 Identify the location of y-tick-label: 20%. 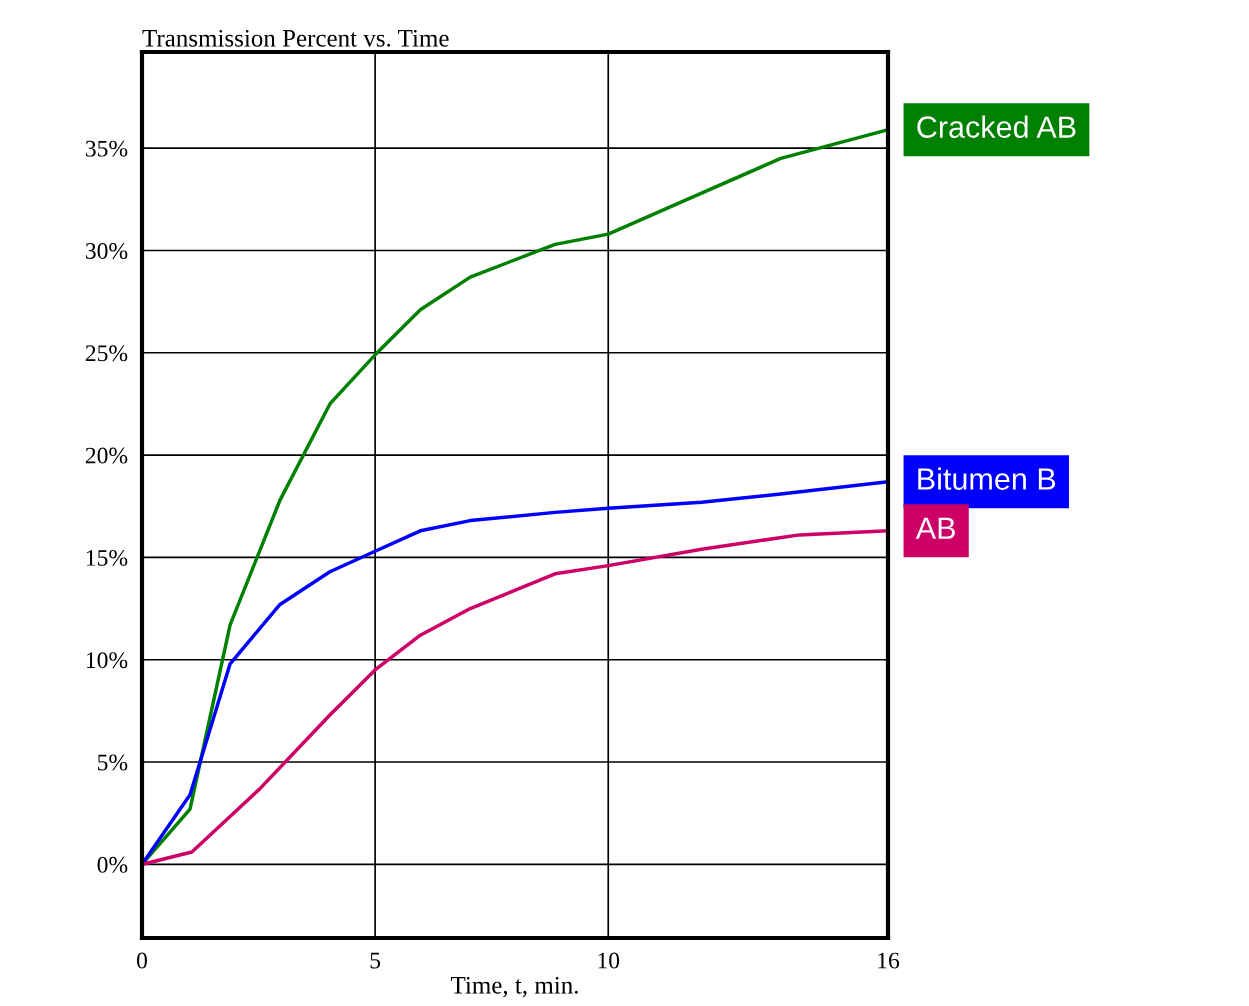
(106, 455).